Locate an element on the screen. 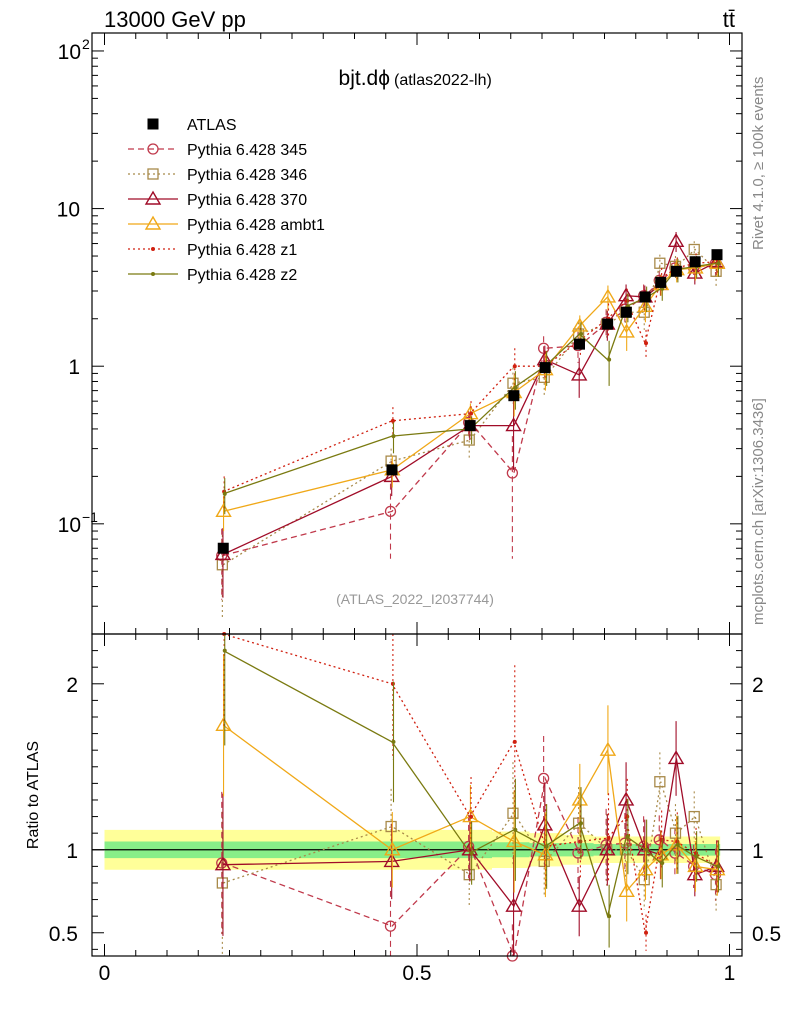 The height and width of the screenshot is (1024, 786). mcplots-label: mcplots.cern.ch [arXiv:1306.3436] is located at coordinates (758, 511).